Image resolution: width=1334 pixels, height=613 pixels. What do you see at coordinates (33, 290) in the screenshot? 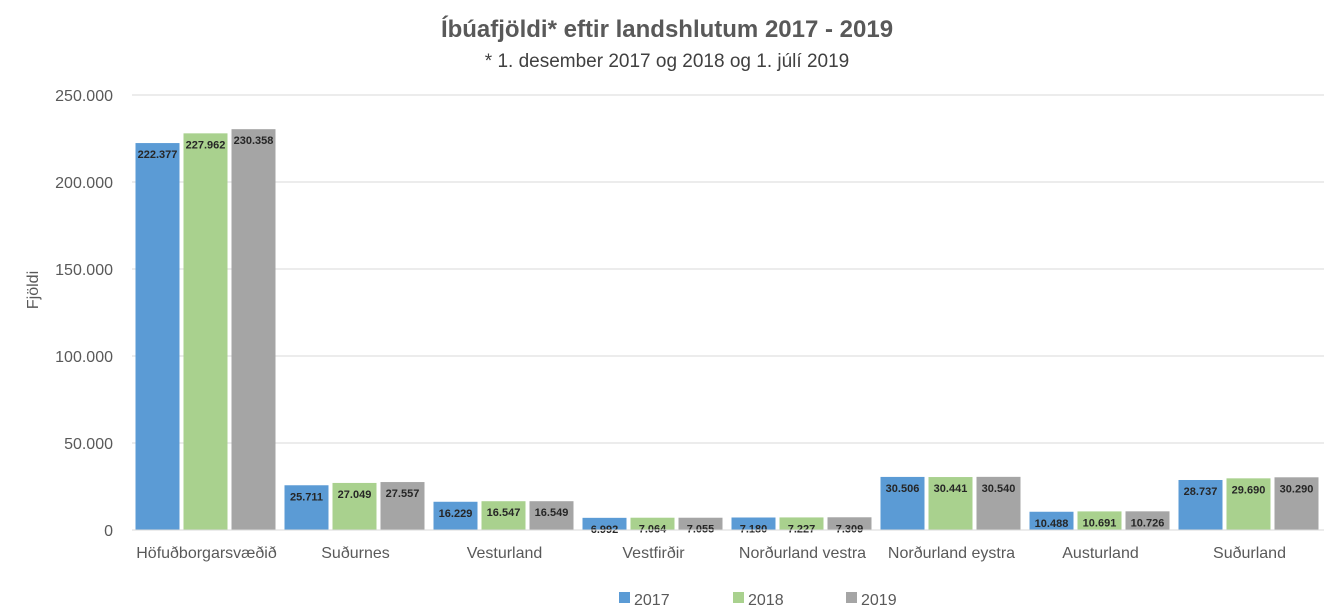
I see `y-axis-label: Fjöldi` at bounding box center [33, 290].